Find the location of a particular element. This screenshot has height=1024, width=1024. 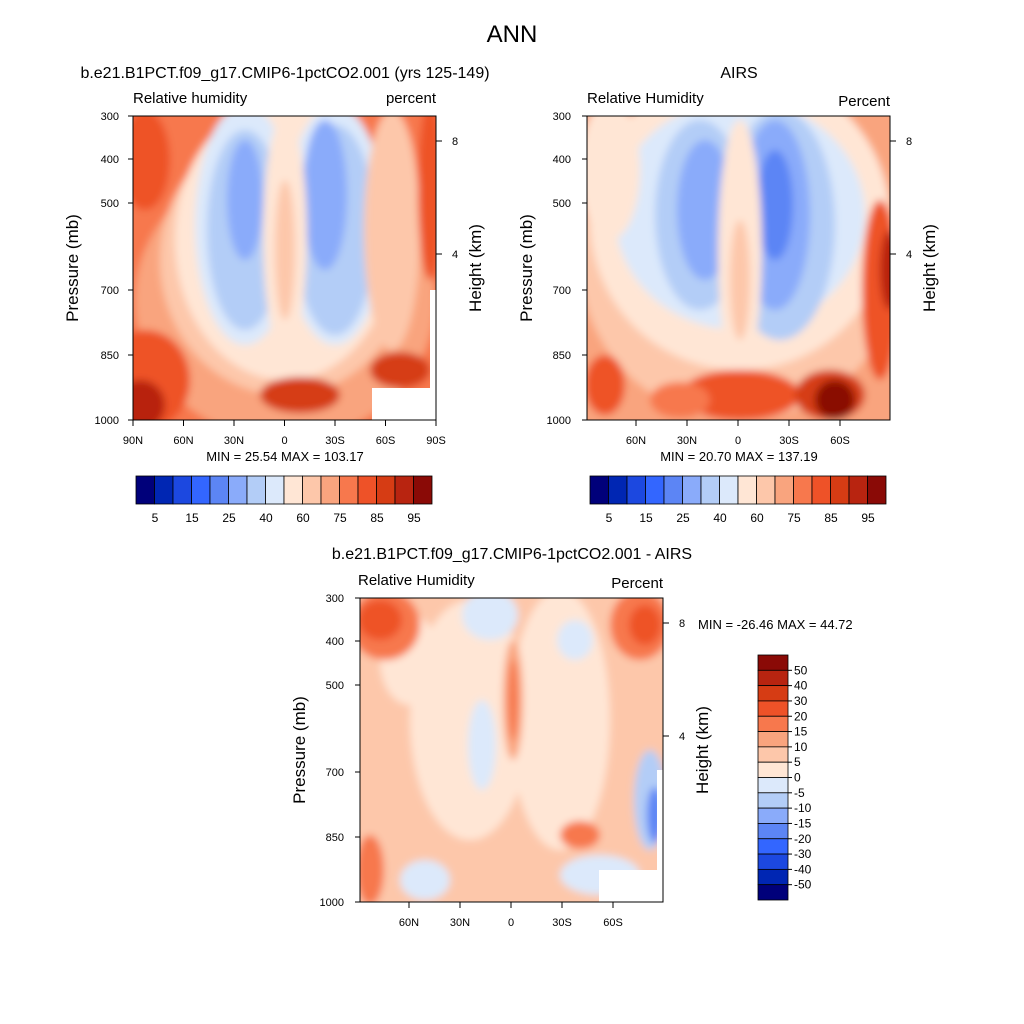

figure-title: ANN is located at coordinates (512, 34).